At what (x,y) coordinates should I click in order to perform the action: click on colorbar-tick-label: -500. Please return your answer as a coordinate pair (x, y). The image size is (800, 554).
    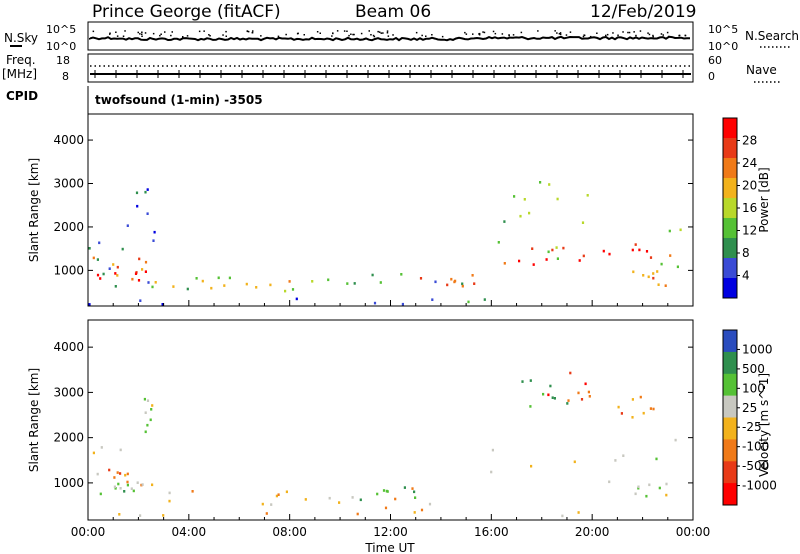
    Looking at the image, I should click on (755, 466).